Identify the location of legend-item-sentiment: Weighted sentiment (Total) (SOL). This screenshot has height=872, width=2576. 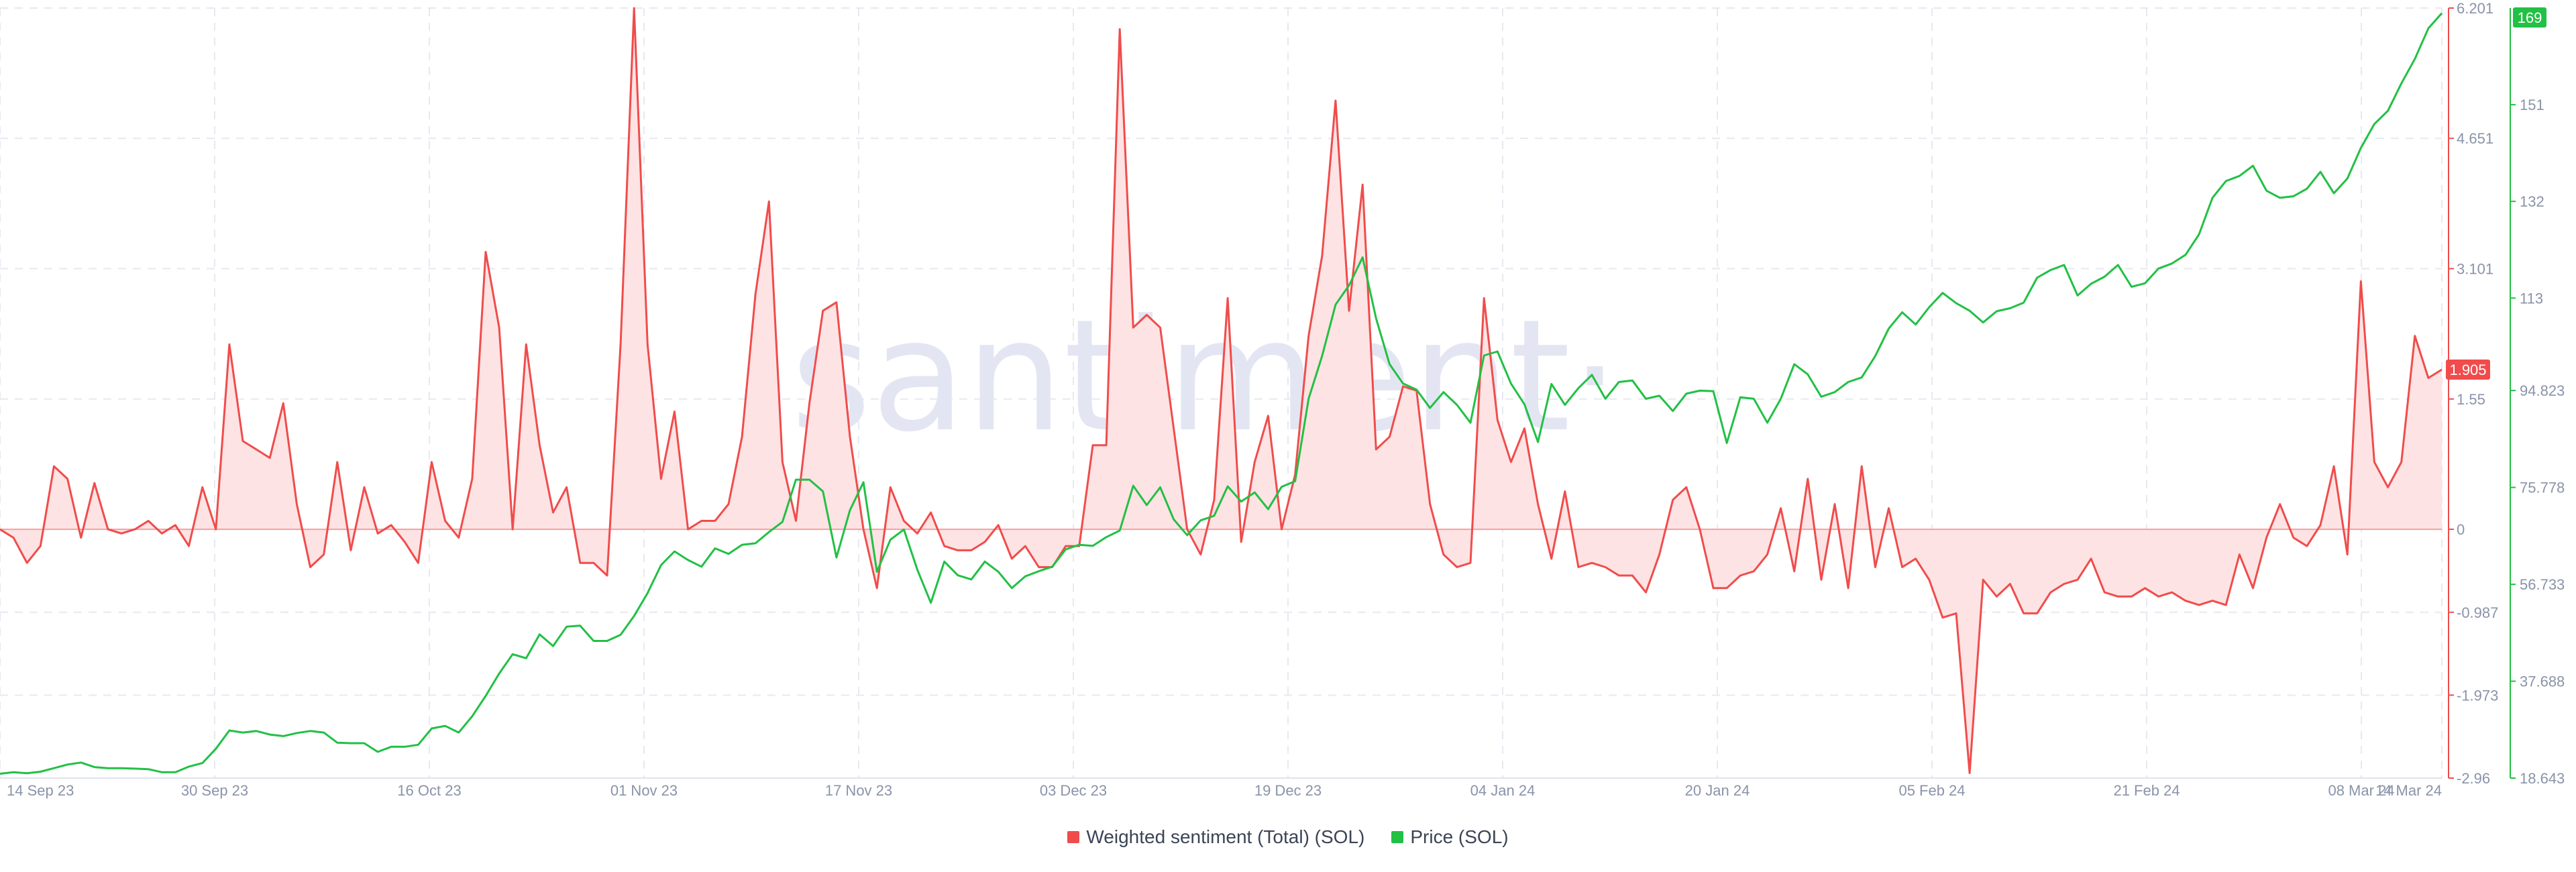
(1215, 837).